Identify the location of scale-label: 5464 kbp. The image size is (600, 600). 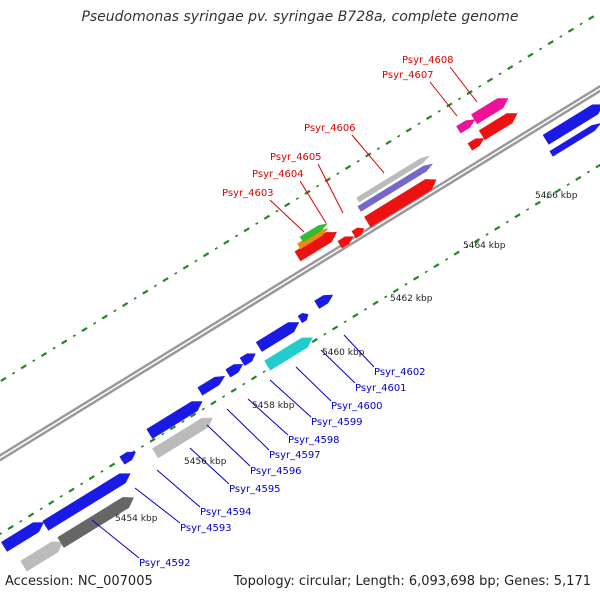
(484, 246).